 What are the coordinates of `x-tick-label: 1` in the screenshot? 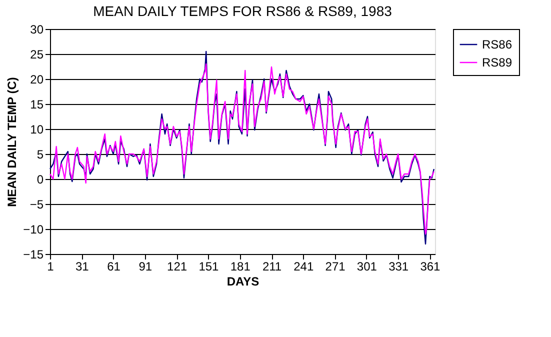 It's located at (50, 267).